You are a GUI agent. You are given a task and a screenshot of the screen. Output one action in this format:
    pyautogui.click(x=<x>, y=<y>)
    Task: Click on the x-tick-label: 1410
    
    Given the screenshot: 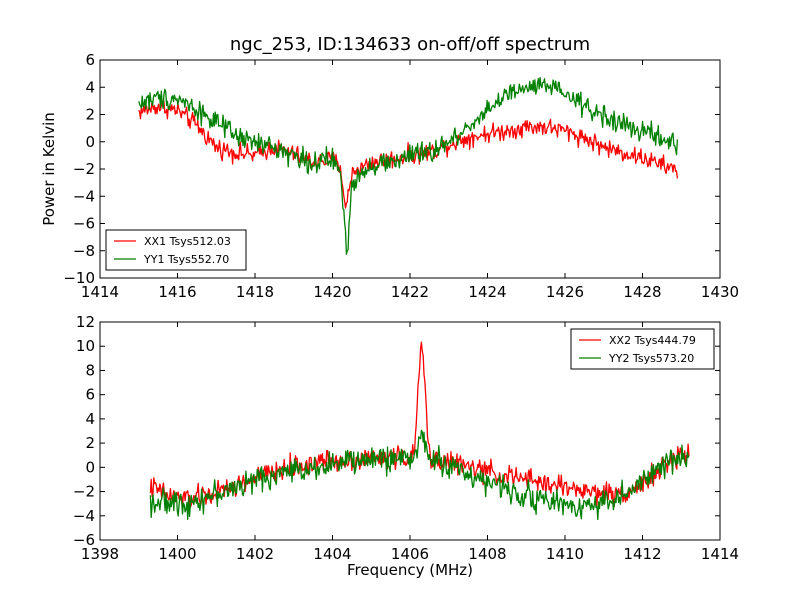 What is the action you would take?
    pyautogui.click(x=565, y=554)
    